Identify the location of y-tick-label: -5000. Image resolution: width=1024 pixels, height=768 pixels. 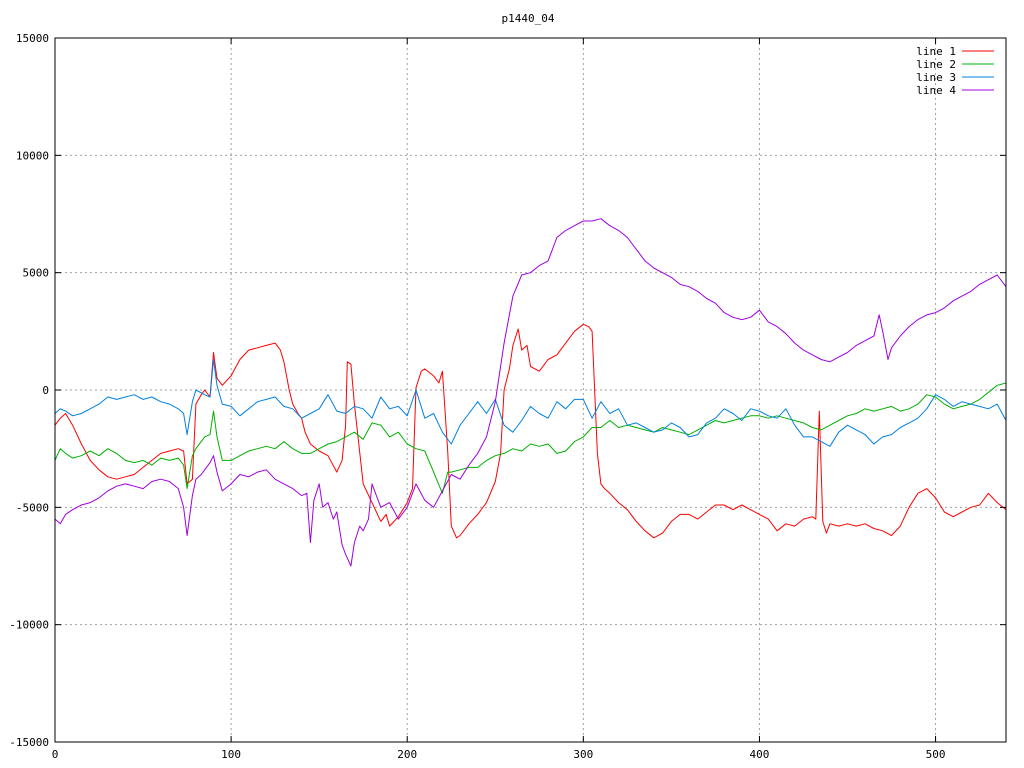
(32, 507).